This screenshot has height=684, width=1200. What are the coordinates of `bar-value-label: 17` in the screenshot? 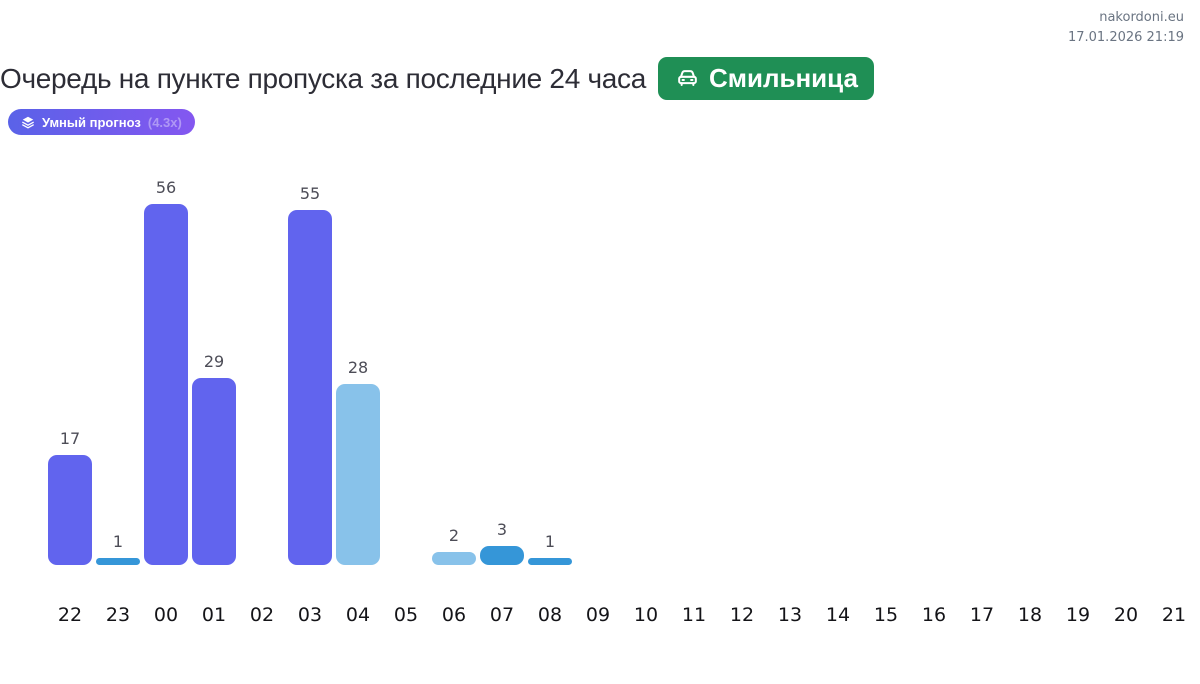 It's located at (70, 438).